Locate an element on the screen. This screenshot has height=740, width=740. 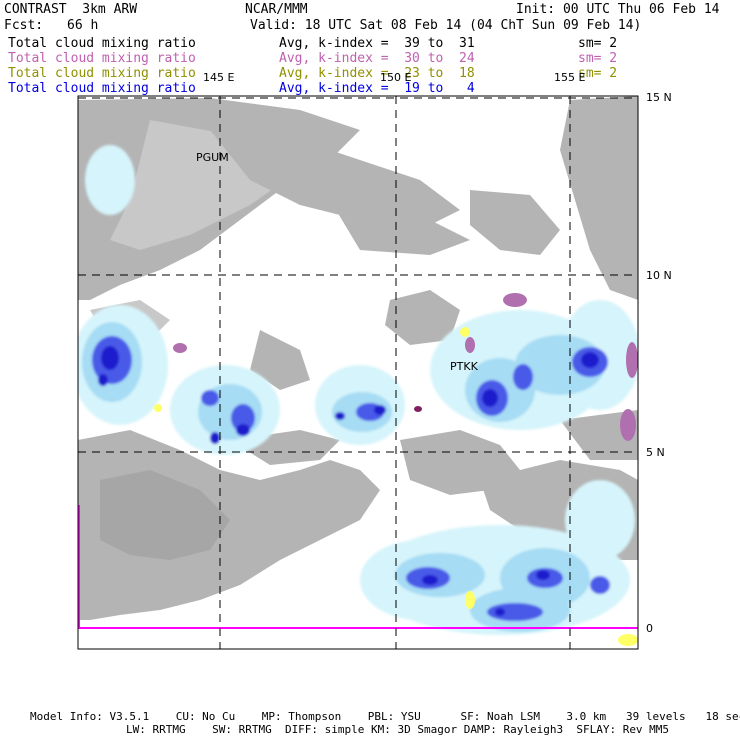
field-name-2: Total cloud mixing ratio is located at coordinates (102, 58).